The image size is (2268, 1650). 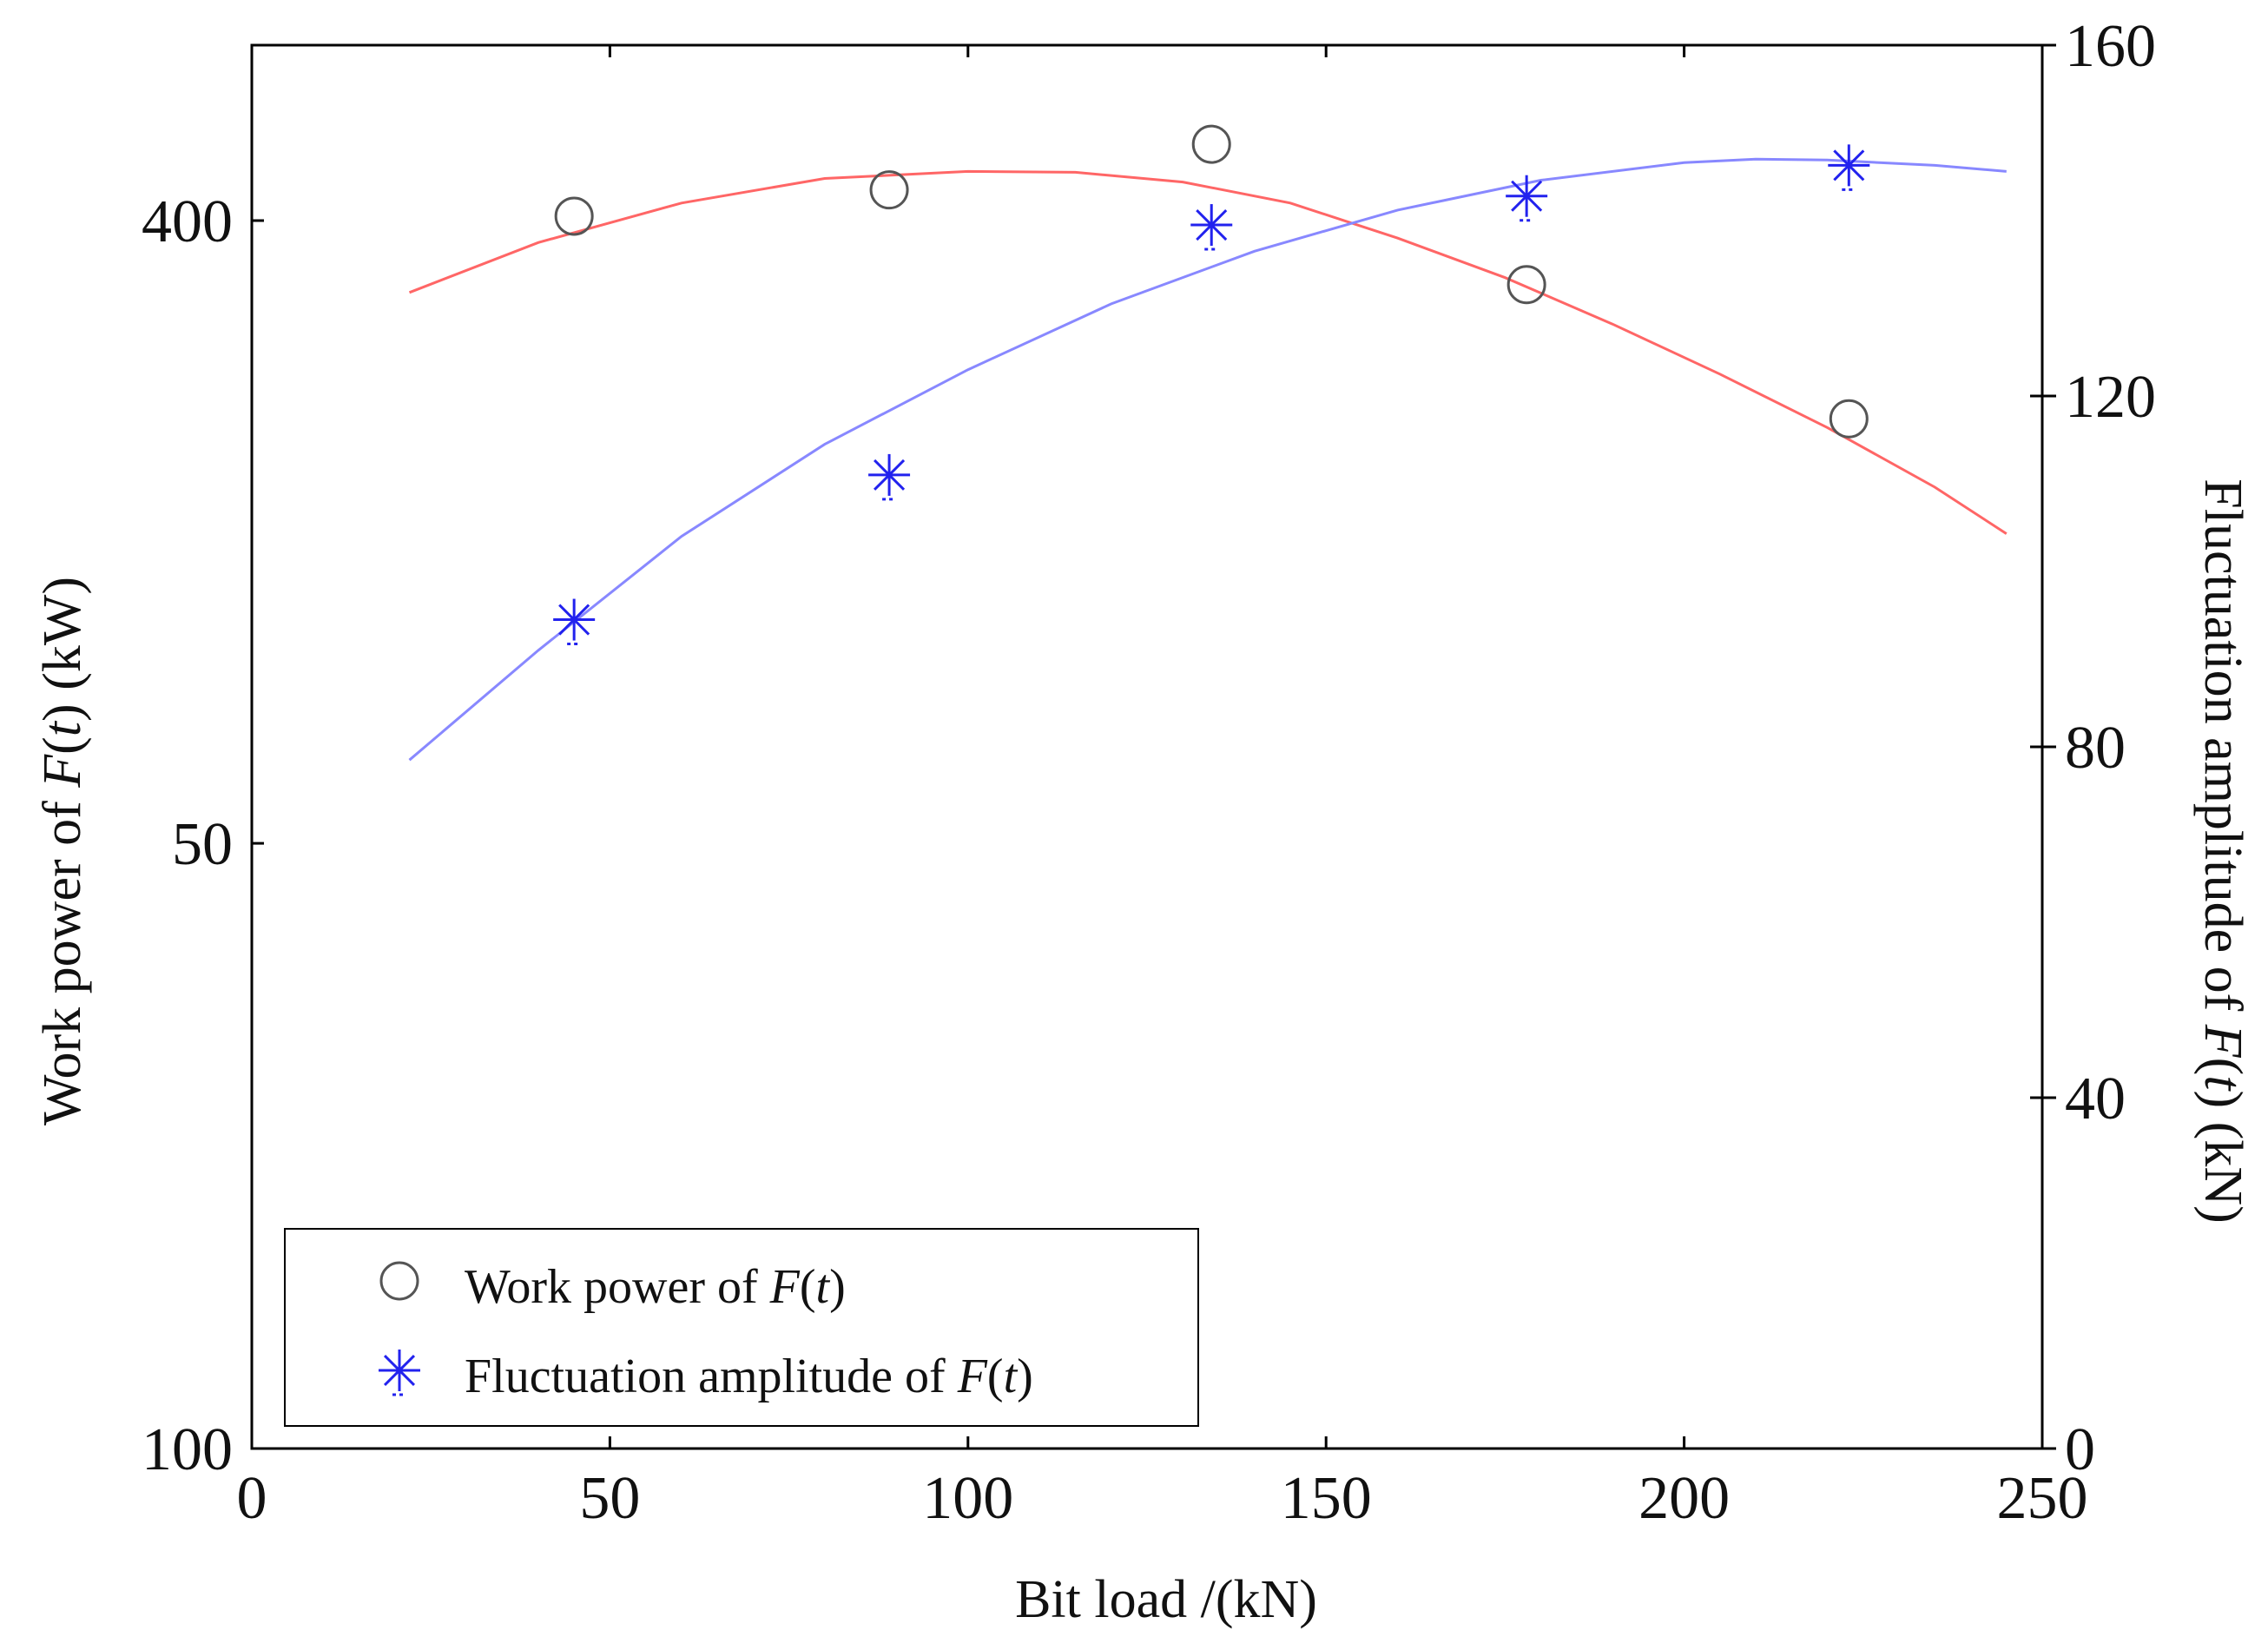 I want to click on x-tick-label: 200, so click(x=1684, y=1499).